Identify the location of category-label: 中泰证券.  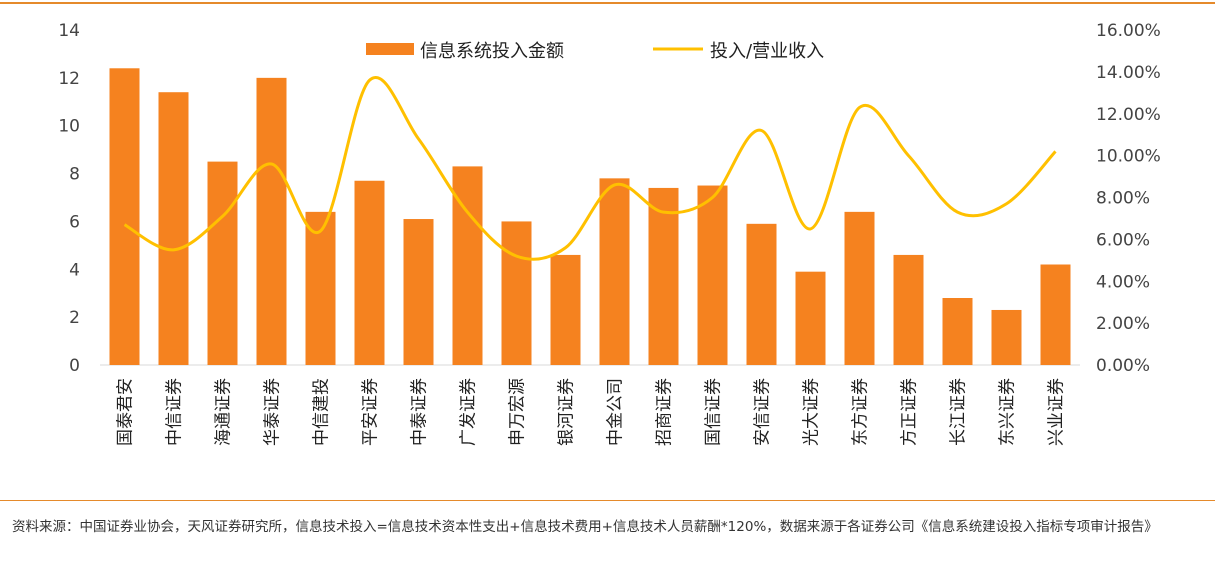
(420, 412).